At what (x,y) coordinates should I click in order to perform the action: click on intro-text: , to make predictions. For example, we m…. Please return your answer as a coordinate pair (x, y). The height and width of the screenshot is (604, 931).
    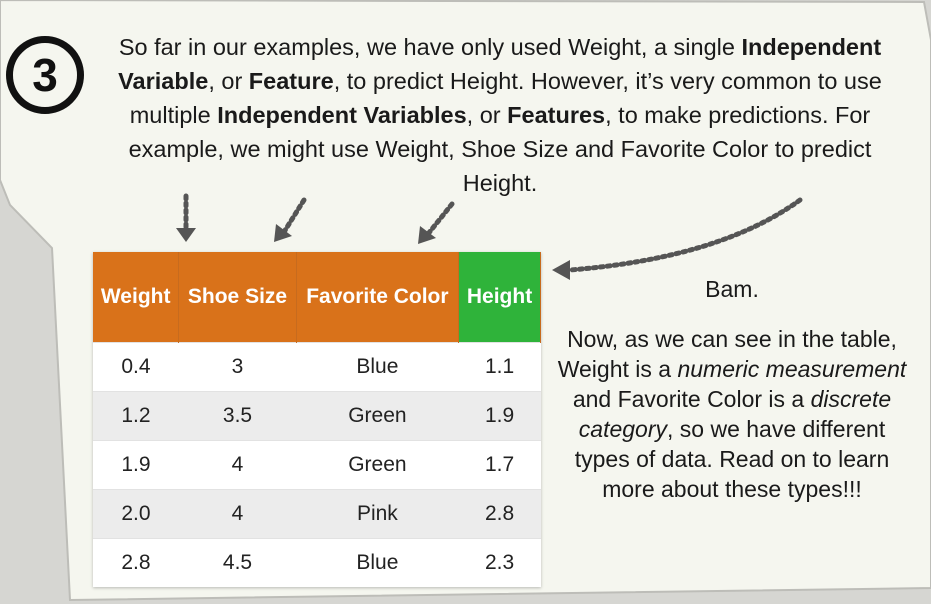
    Looking at the image, I should click on (500, 149).